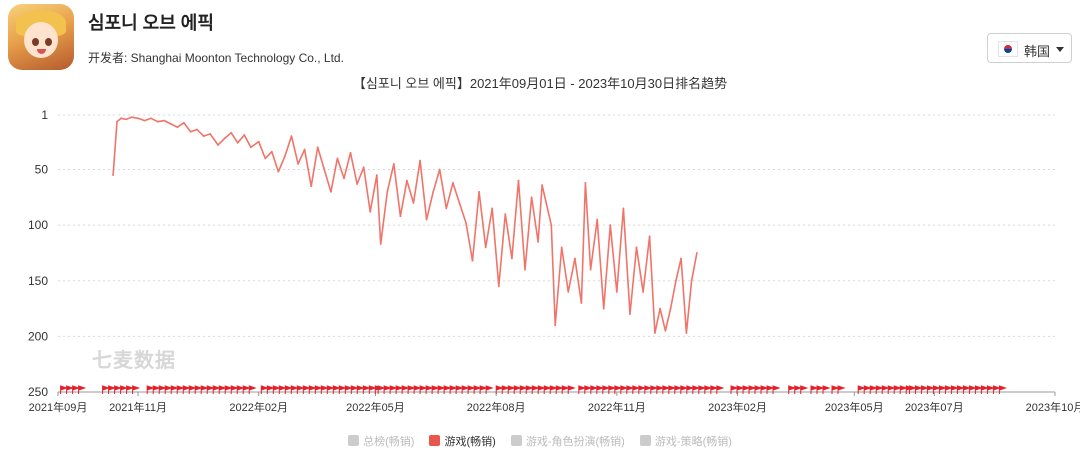 The height and width of the screenshot is (458, 1080). I want to click on y-tick-label: 1, so click(44, 115).